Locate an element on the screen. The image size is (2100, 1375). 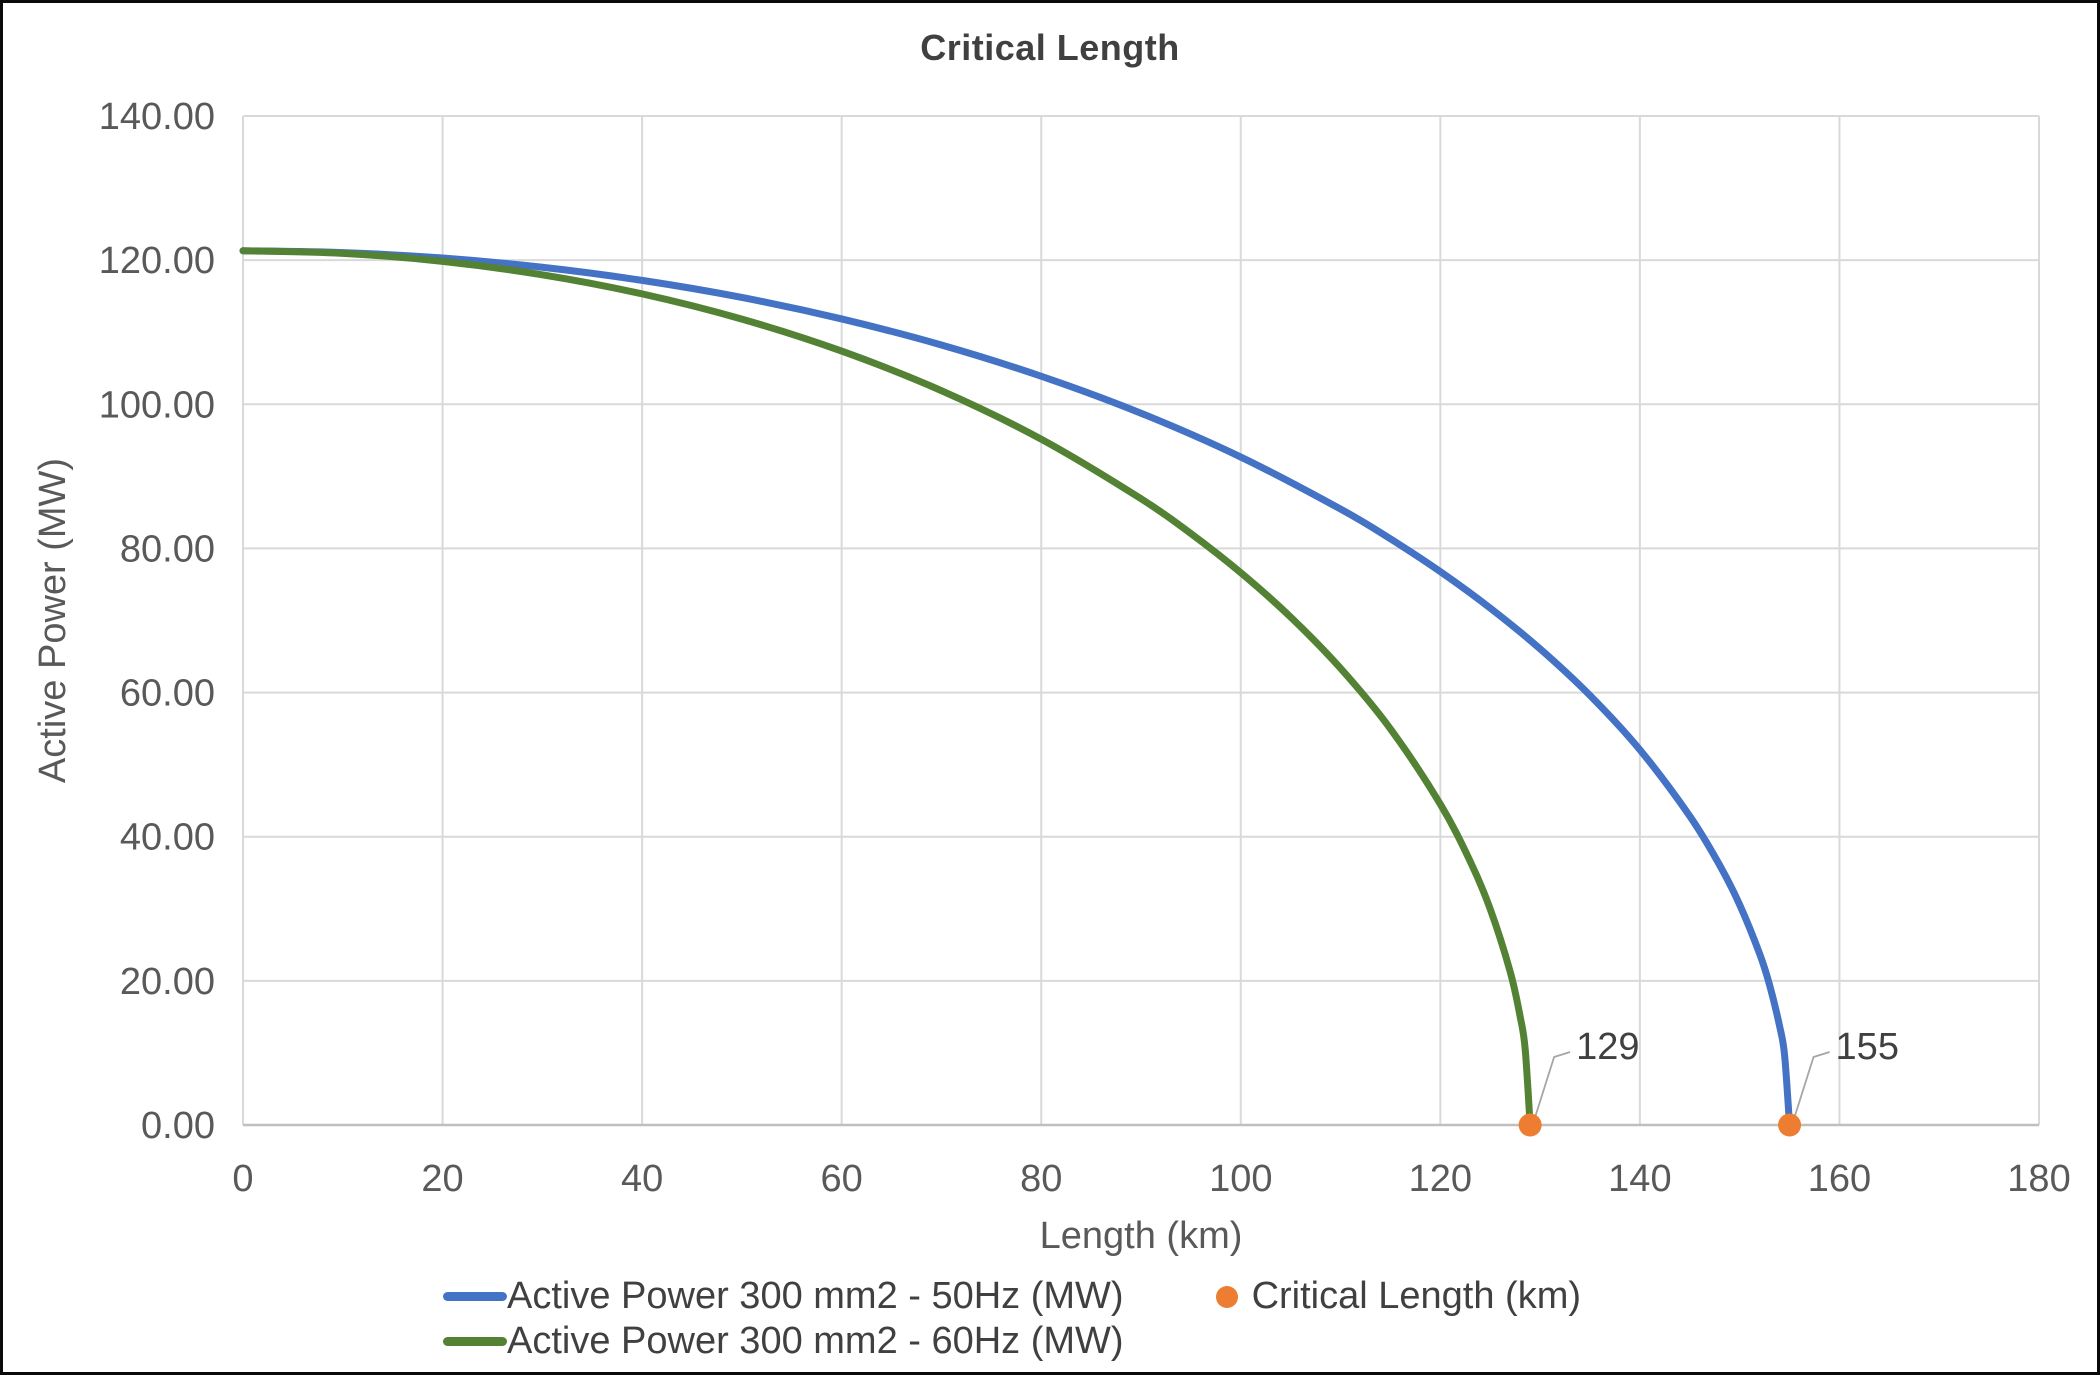
x-axis-tick-label: 40 is located at coordinates (642, 1179).